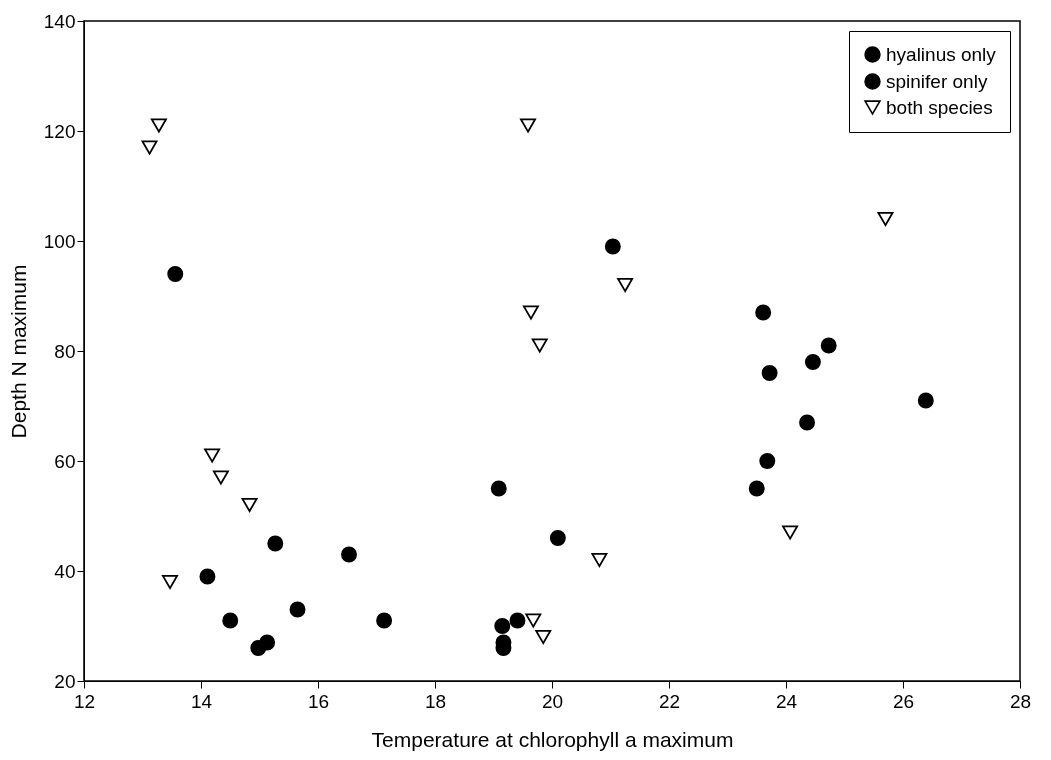 The image size is (1051, 760). I want to click on x-tick-label: 26, so click(903, 701).